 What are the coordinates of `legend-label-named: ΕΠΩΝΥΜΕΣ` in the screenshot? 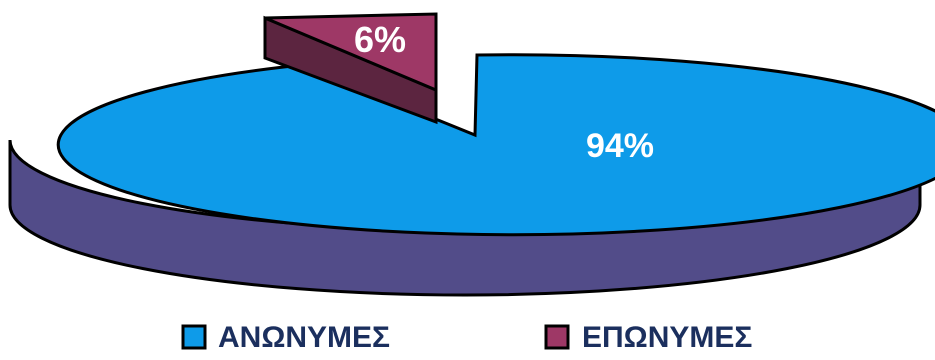 It's located at (667, 337).